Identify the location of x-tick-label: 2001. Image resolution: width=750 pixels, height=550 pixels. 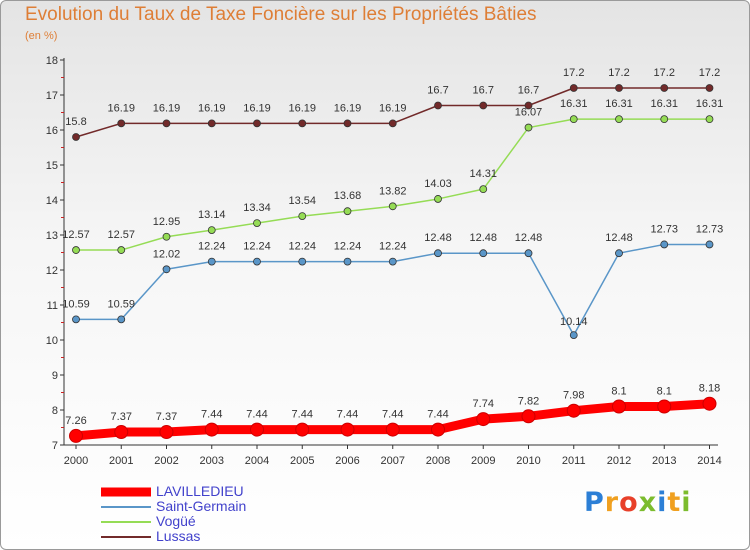
(121, 461).